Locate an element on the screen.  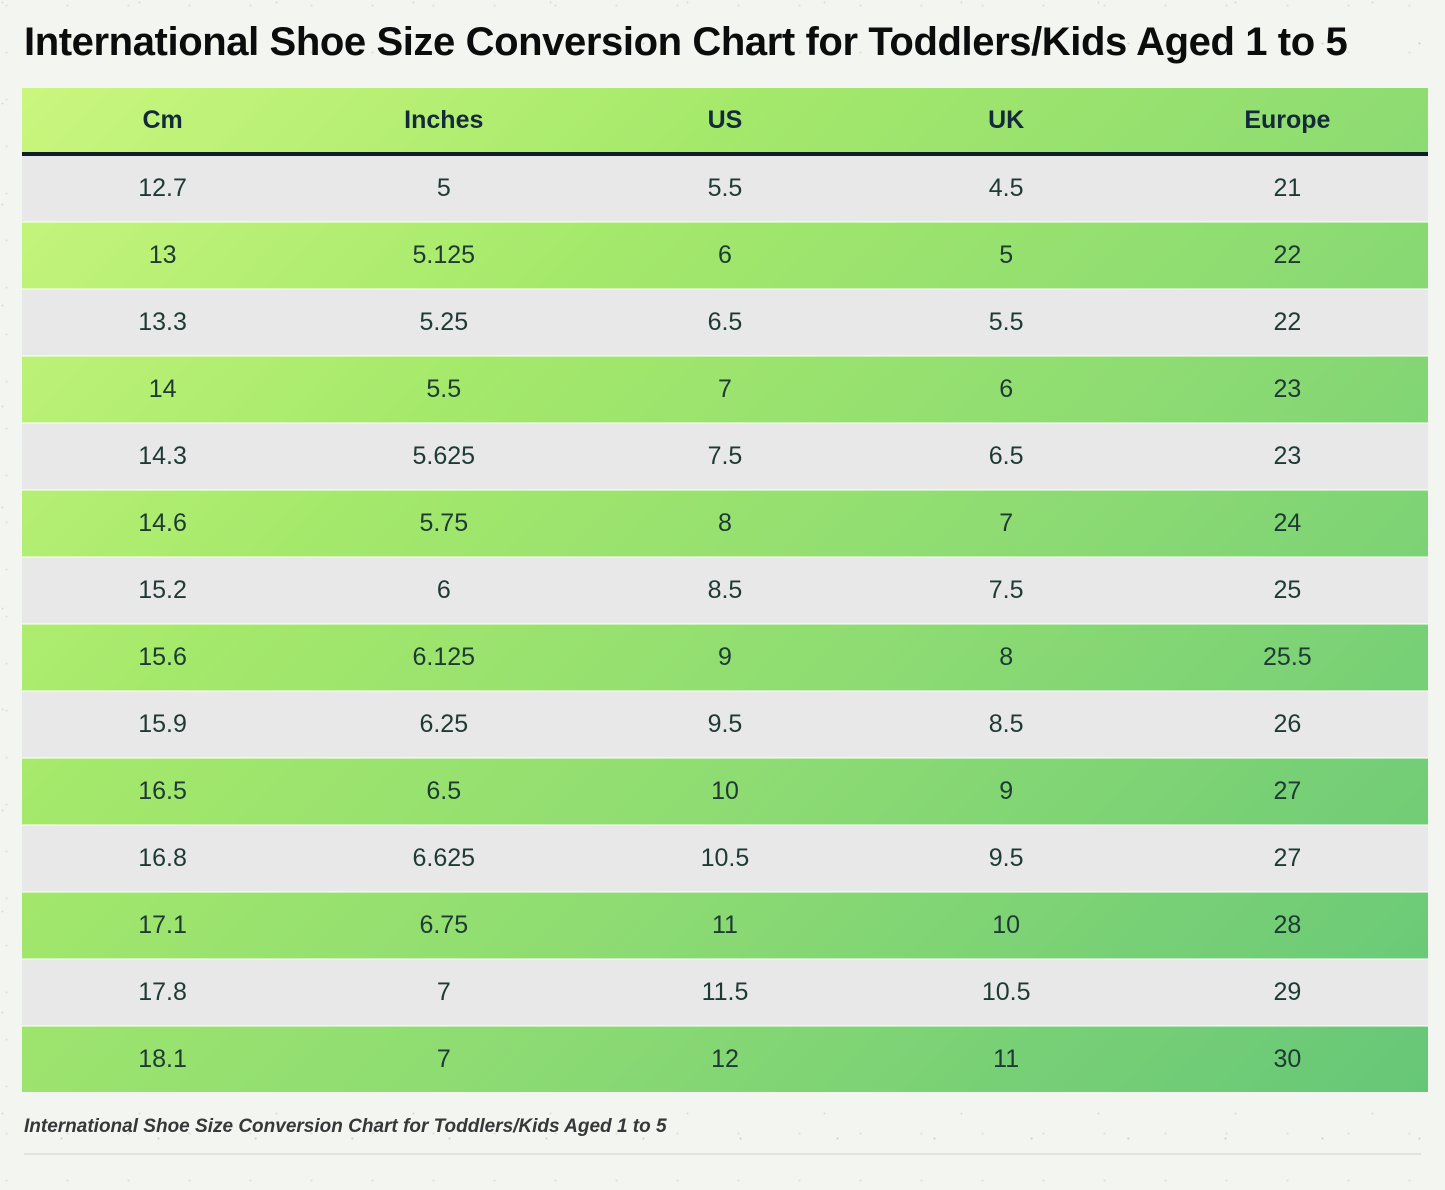
table-cell: 11.5 is located at coordinates (725, 992).